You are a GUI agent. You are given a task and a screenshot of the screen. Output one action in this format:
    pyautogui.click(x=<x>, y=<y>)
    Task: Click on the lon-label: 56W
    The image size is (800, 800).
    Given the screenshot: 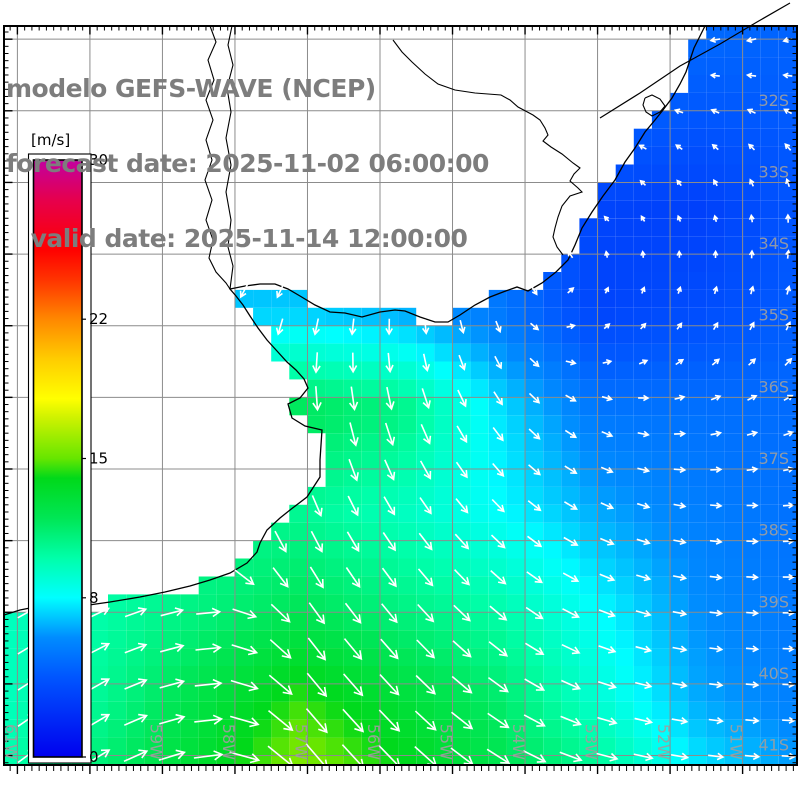 What is the action you would take?
    pyautogui.click(x=373, y=742)
    